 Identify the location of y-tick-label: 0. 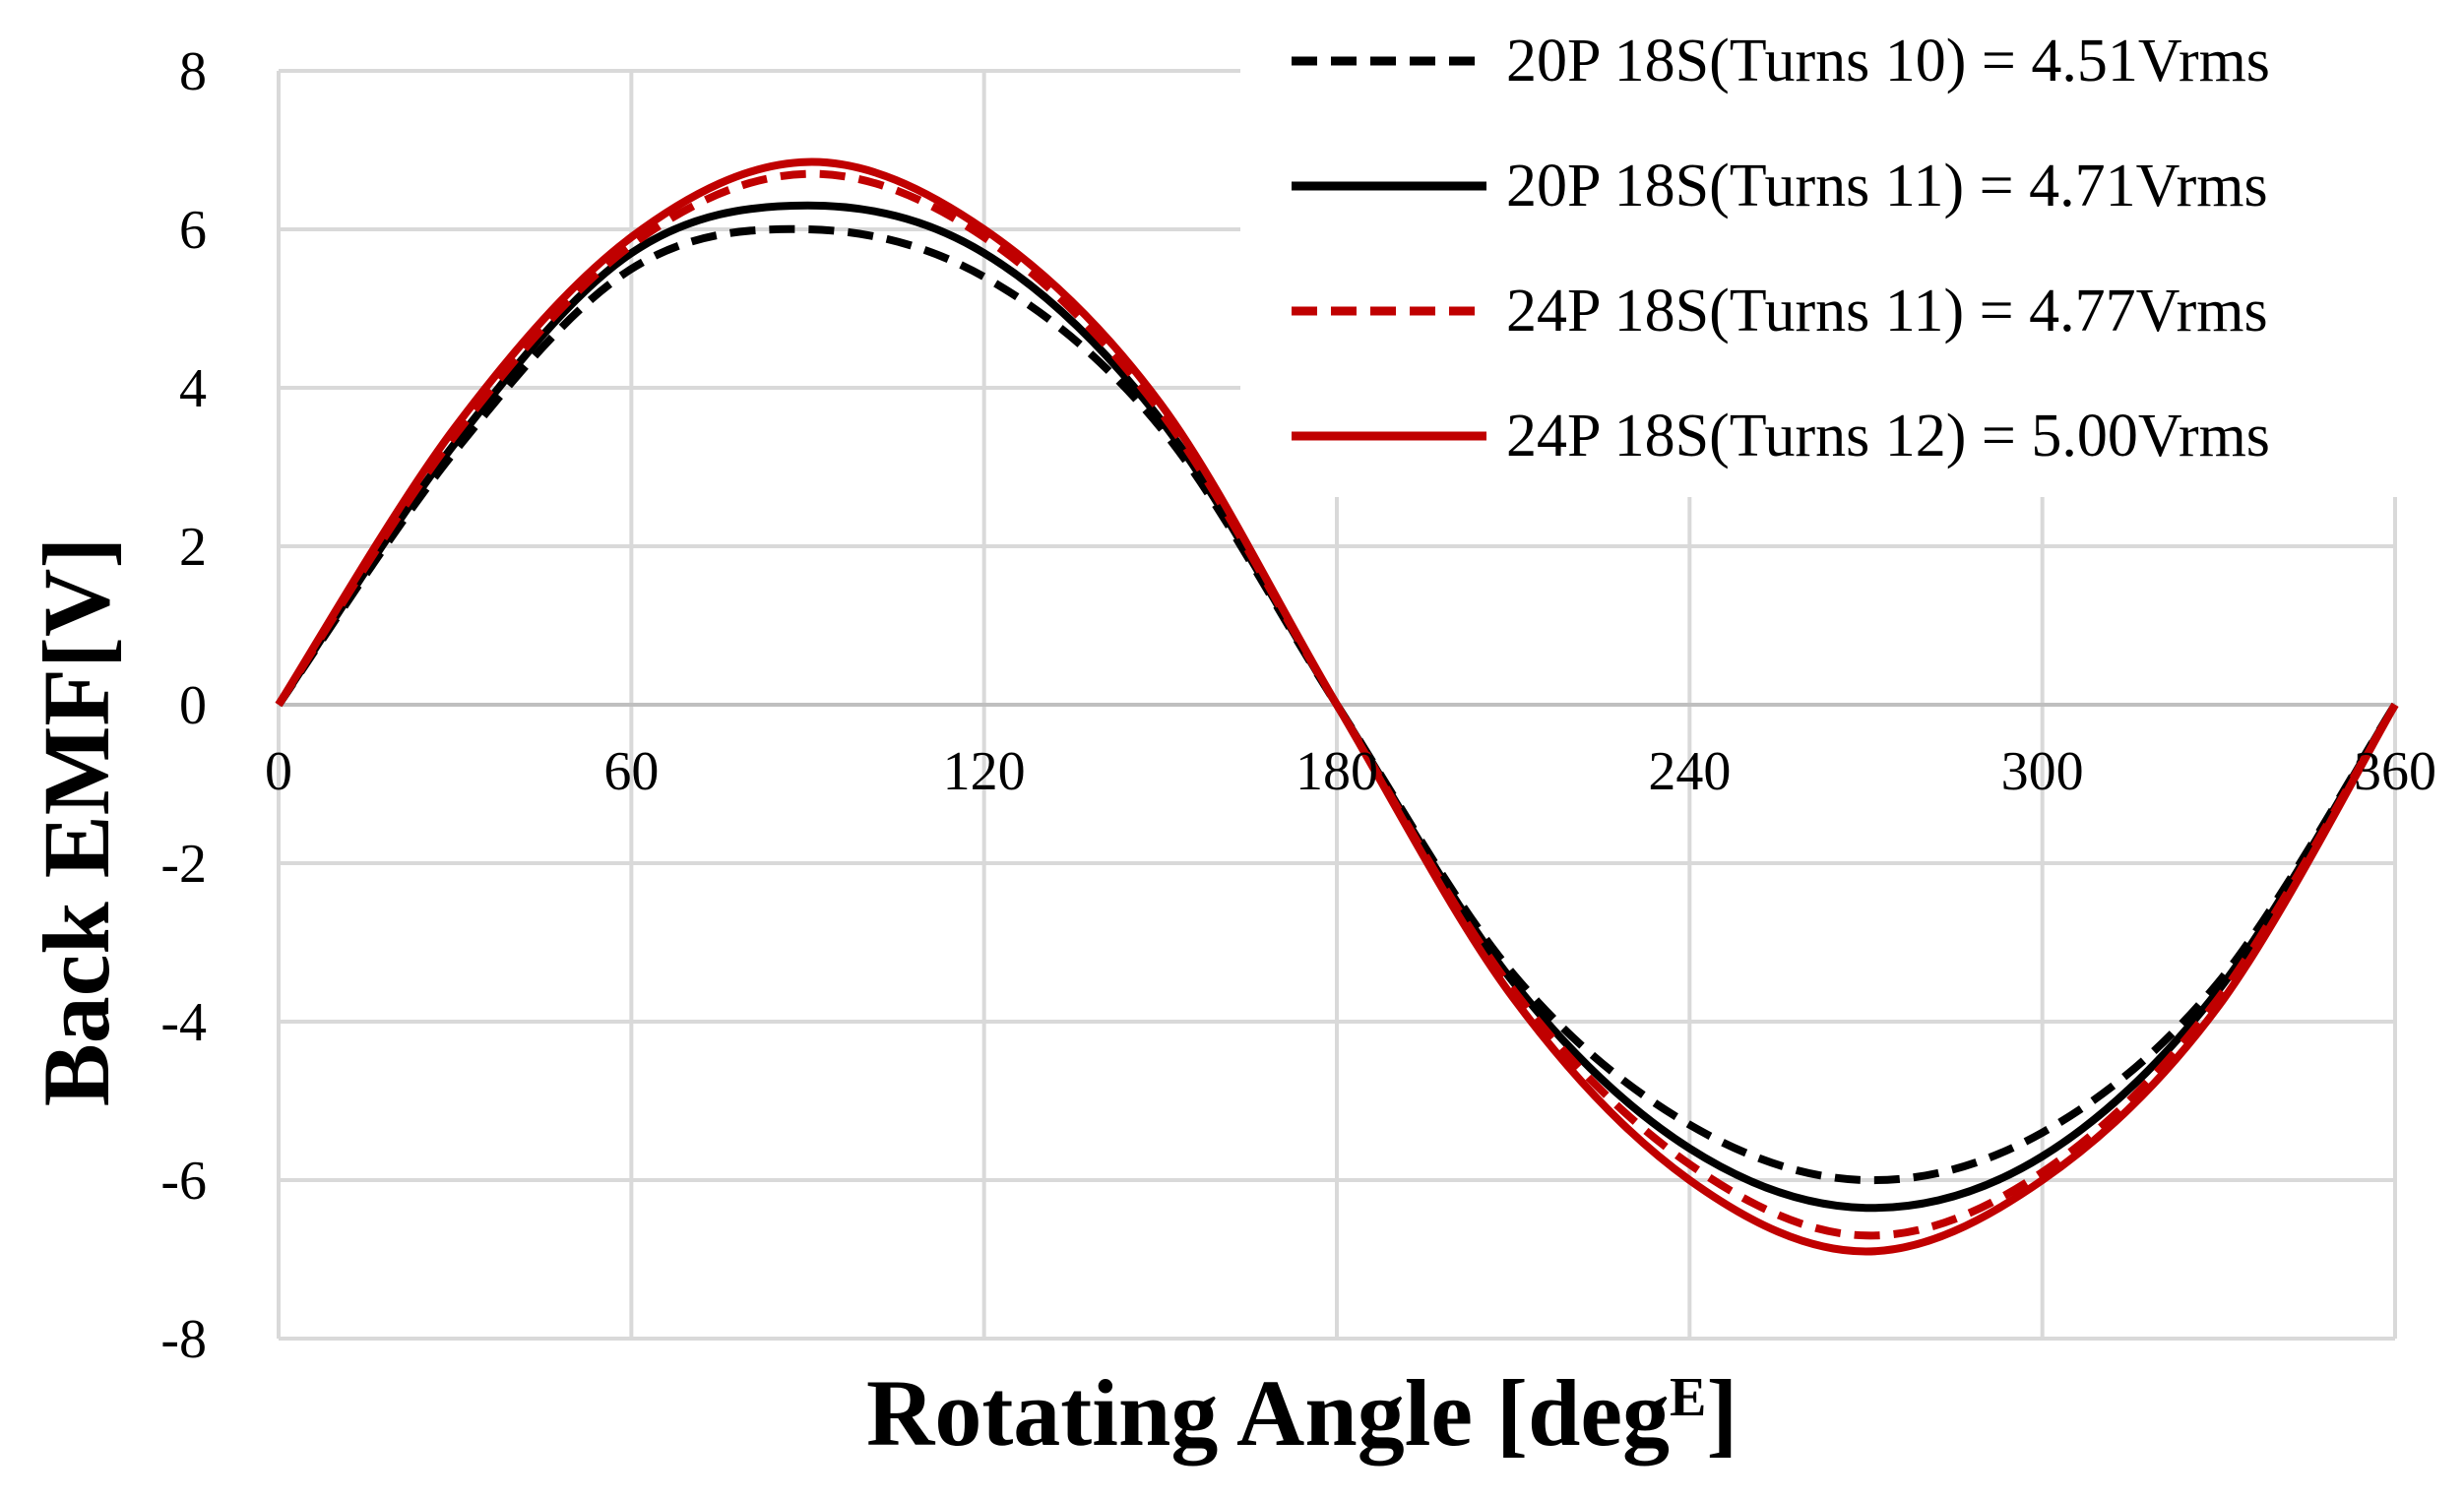
(193, 705).